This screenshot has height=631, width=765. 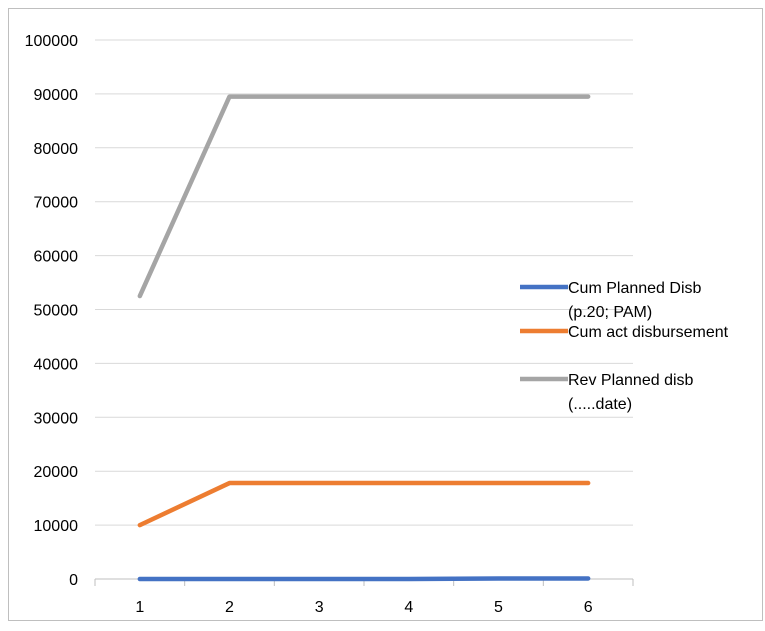 I want to click on x-tick-label: 1, so click(x=139, y=607).